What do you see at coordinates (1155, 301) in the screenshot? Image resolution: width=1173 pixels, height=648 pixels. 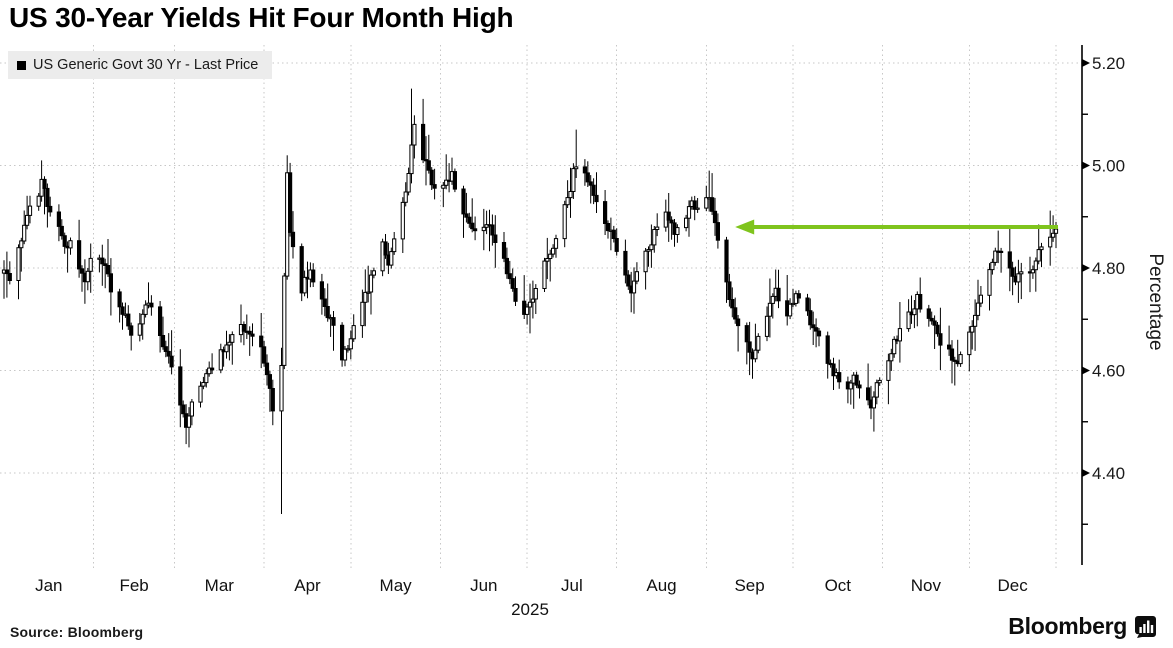 I see `y-axis-title: Percentage` at bounding box center [1155, 301].